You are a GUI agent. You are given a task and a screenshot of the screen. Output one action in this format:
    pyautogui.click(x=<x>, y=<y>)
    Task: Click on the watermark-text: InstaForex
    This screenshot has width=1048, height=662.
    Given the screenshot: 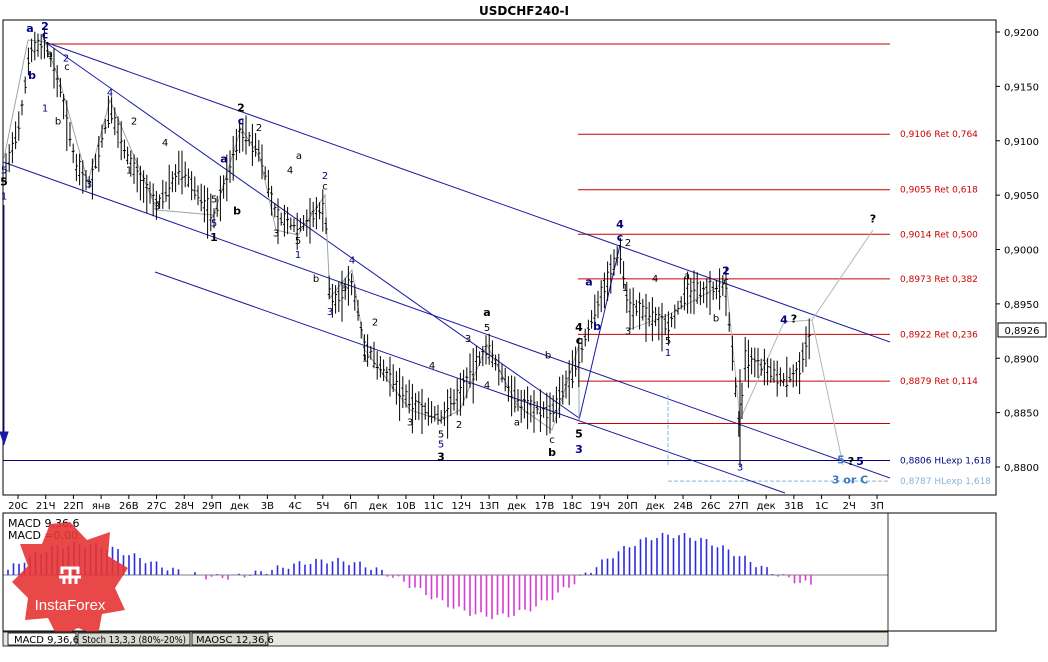 What is the action you would take?
    pyautogui.click(x=70, y=605)
    